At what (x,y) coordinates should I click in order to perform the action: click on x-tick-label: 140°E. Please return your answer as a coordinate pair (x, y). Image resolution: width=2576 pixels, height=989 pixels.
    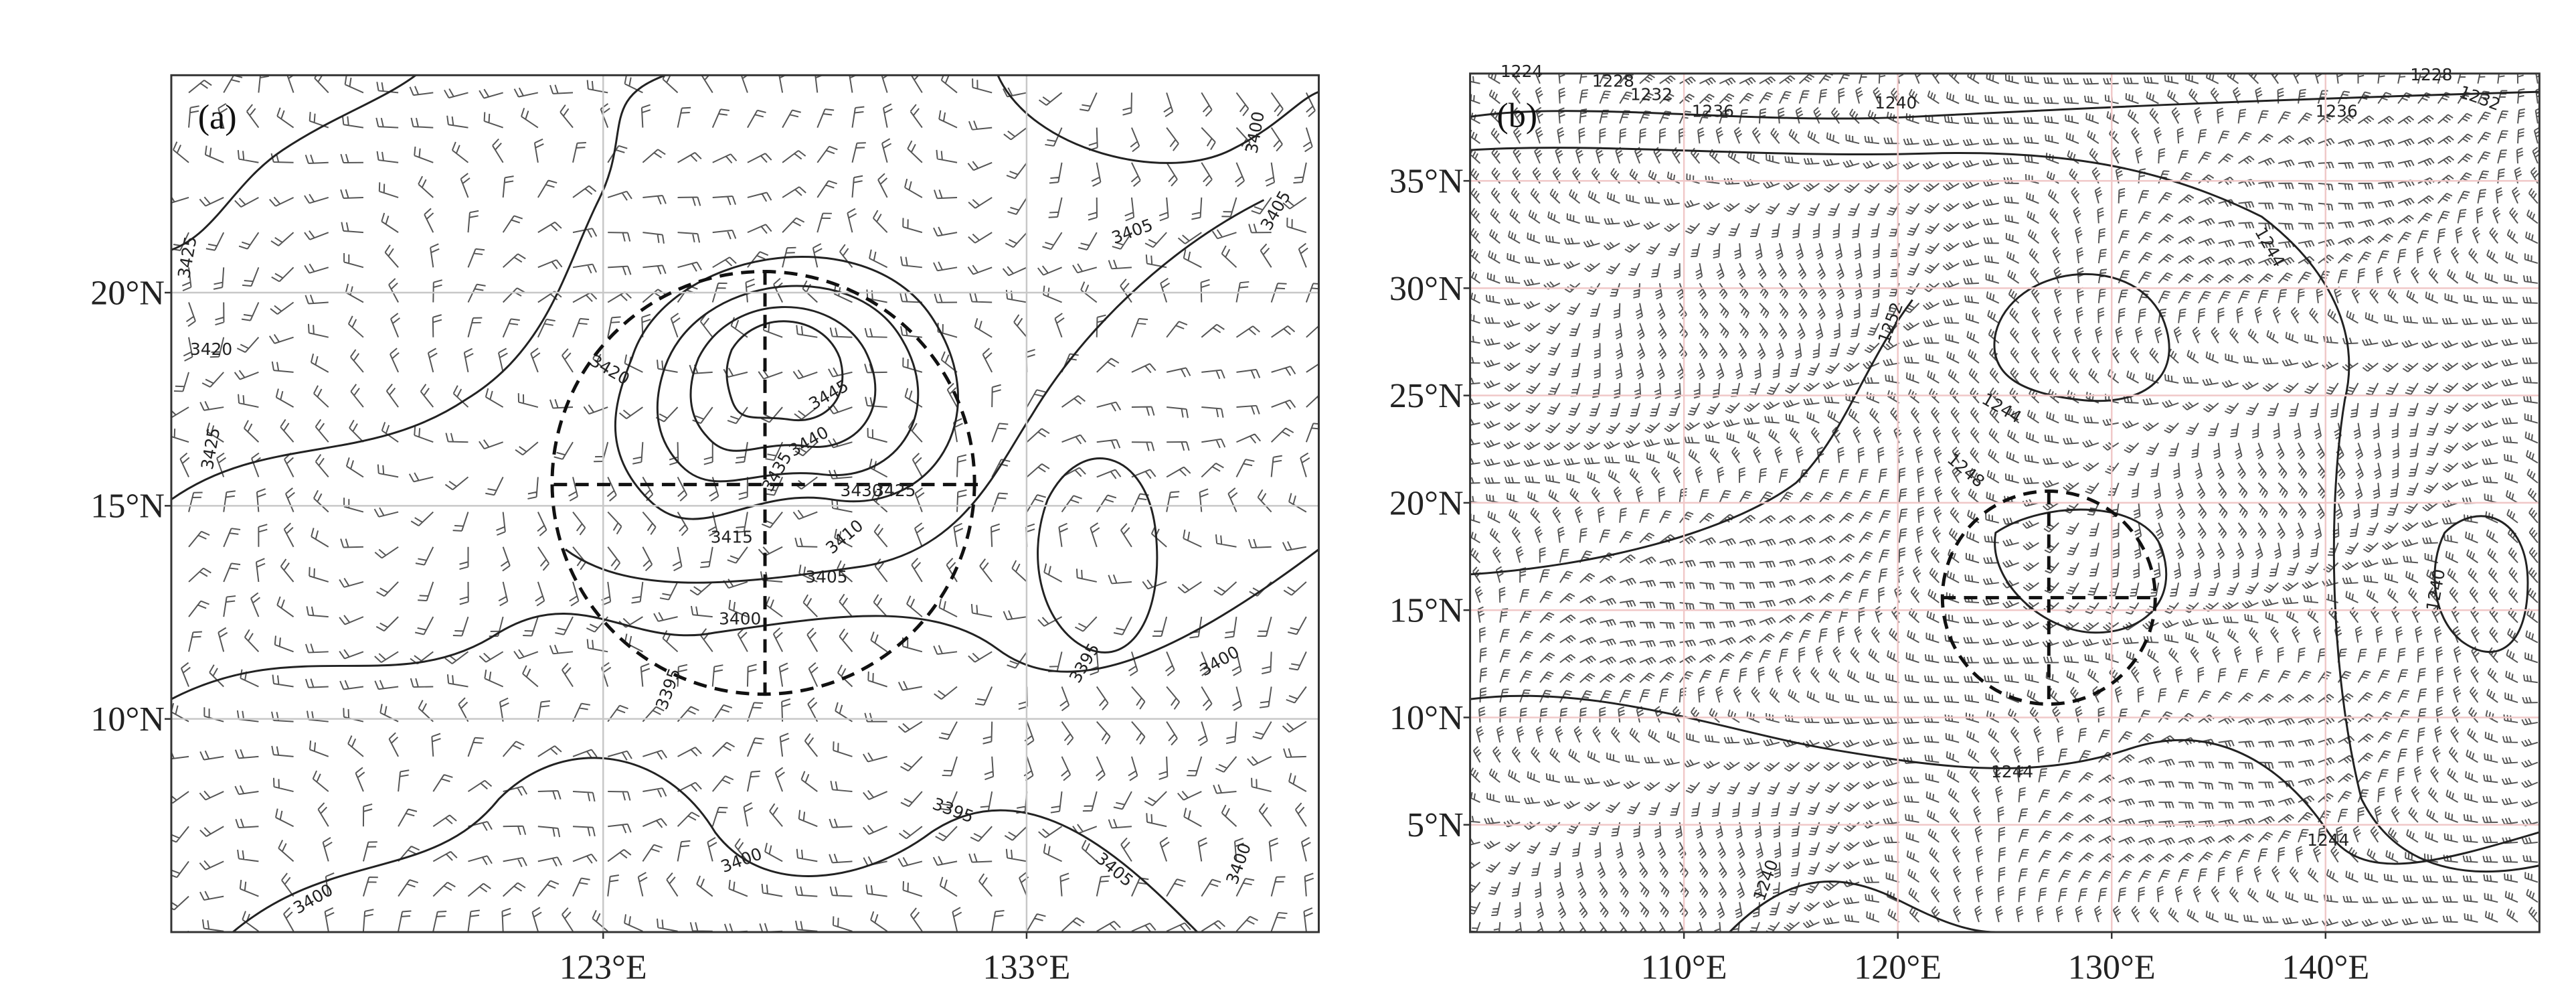
    Looking at the image, I should click on (2325, 968).